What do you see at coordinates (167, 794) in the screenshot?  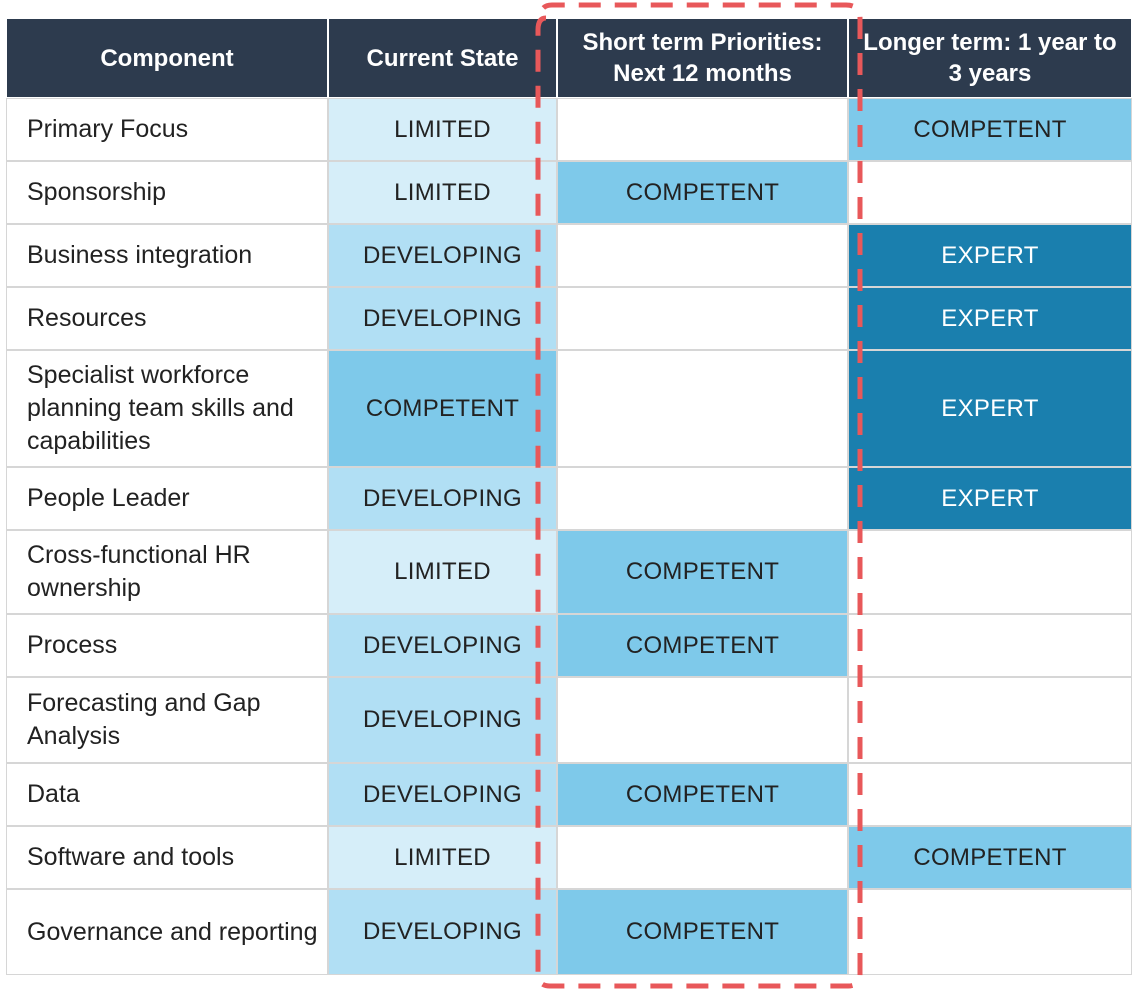 I see `component-label: Data` at bounding box center [167, 794].